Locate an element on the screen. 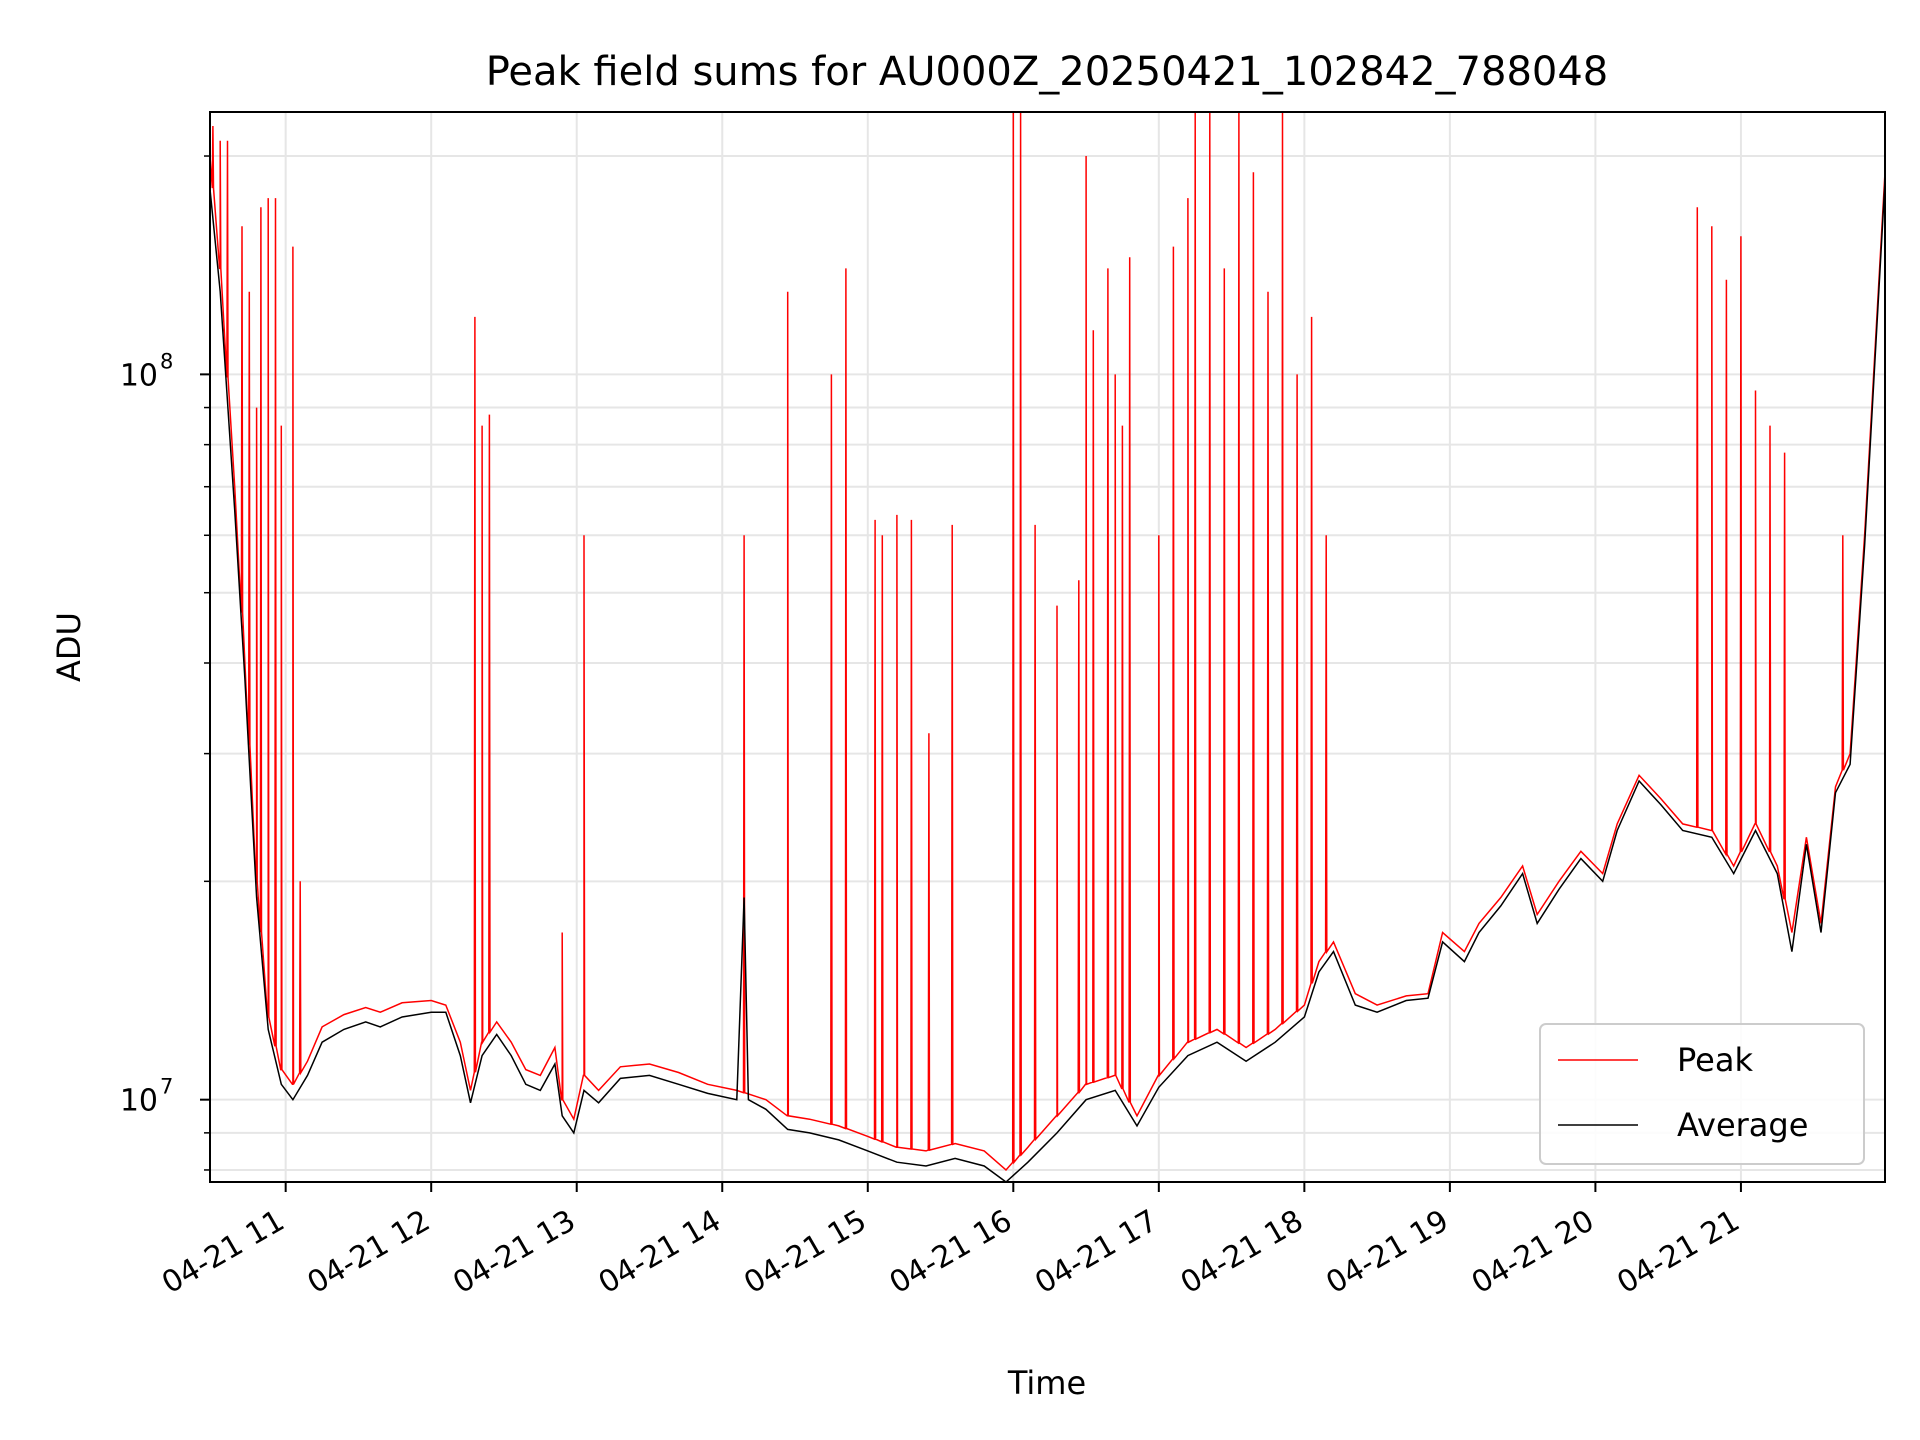  legend: Peak Average is located at coordinates (1702, 1094).